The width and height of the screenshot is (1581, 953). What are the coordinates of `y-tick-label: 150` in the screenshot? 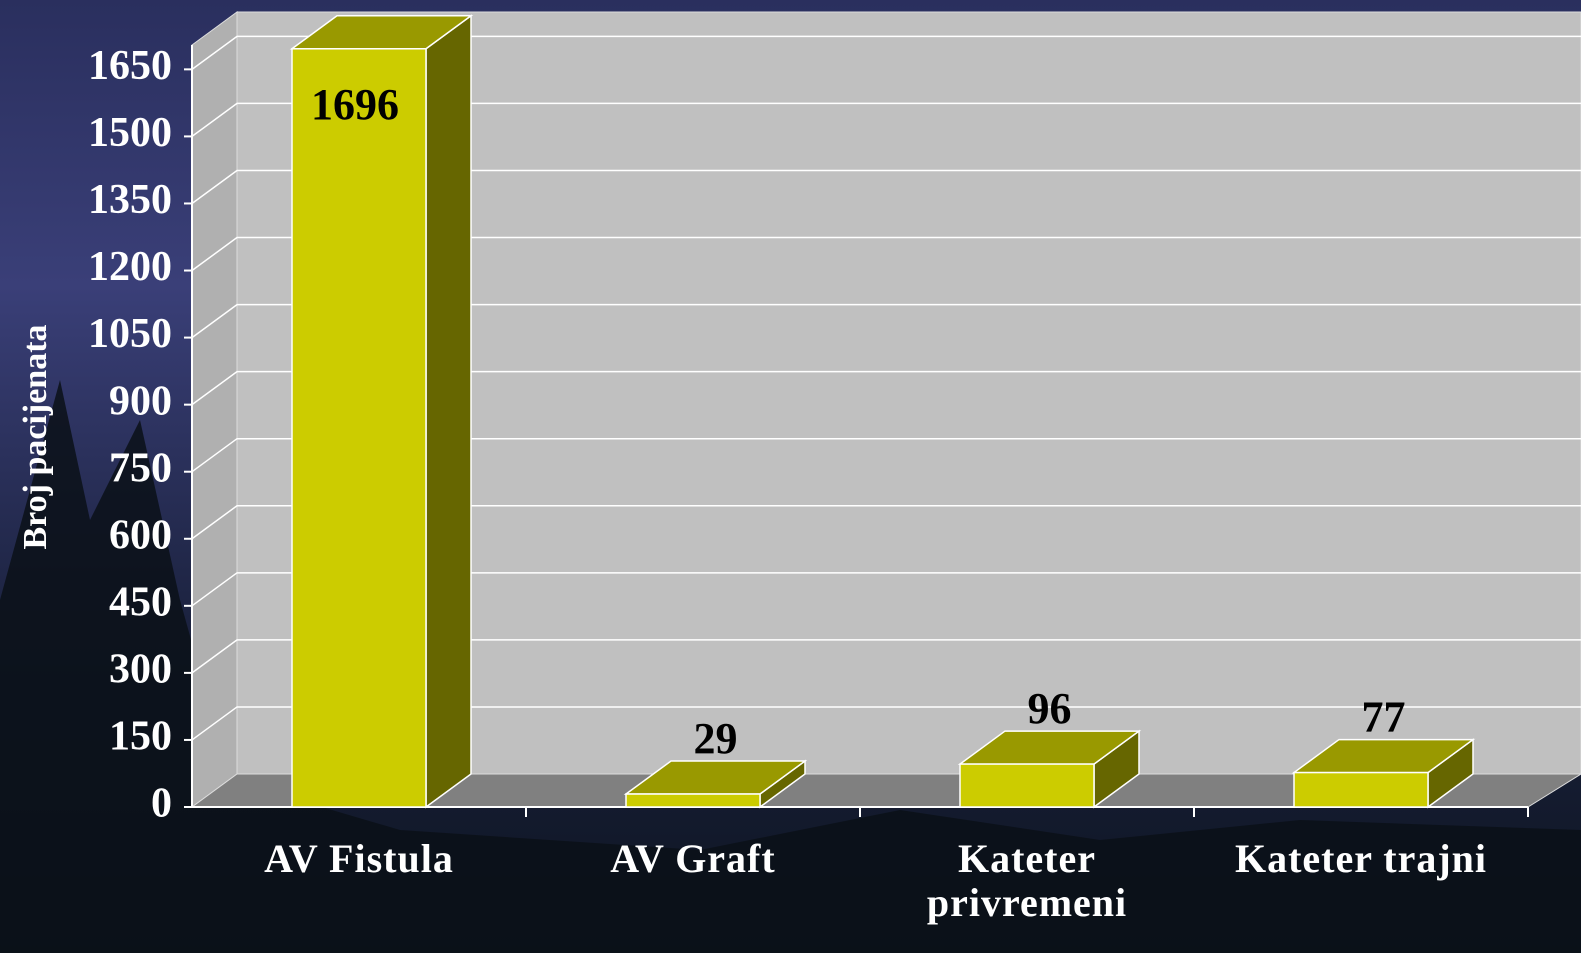 It's located at (140, 737).